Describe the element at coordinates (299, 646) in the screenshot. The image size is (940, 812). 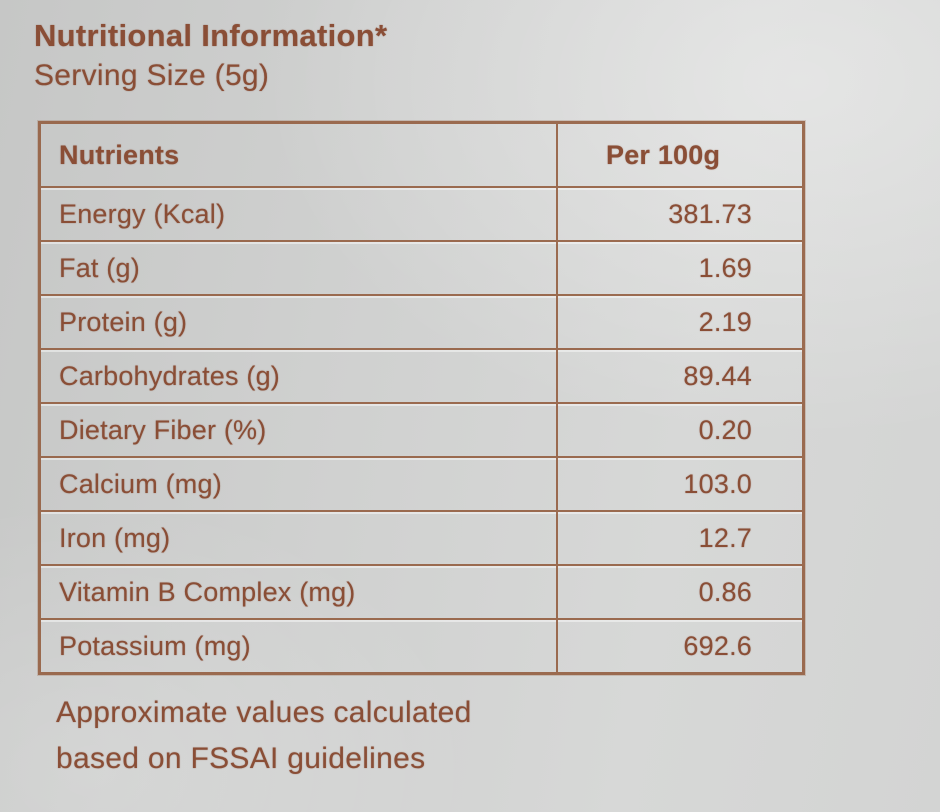
I see `nutrient-name-cell: Potassium (mg)` at that location.